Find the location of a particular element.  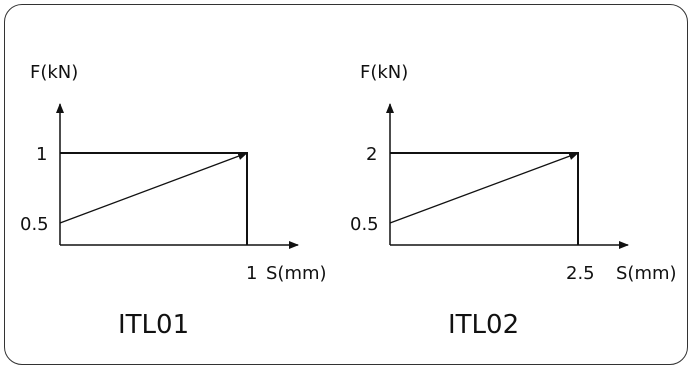

x-tick-2: 2.5 is located at coordinates (580, 273).